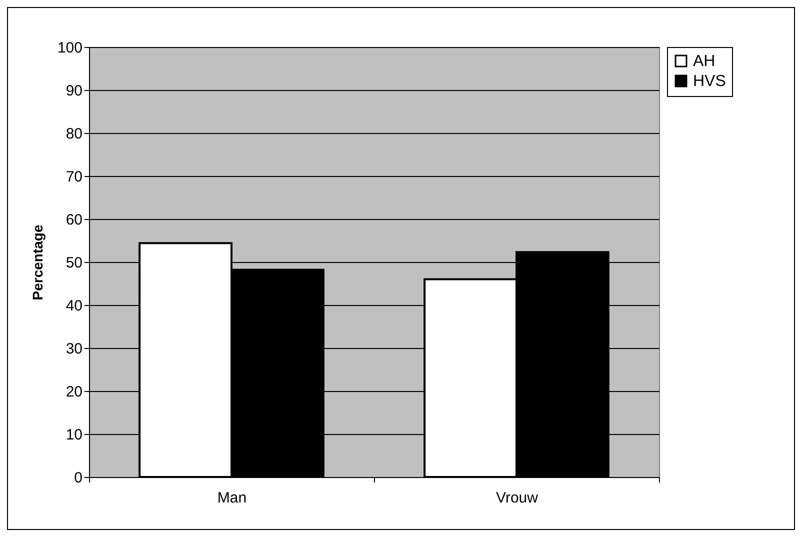  I want to click on y-tick-label: 80, so click(74, 134).